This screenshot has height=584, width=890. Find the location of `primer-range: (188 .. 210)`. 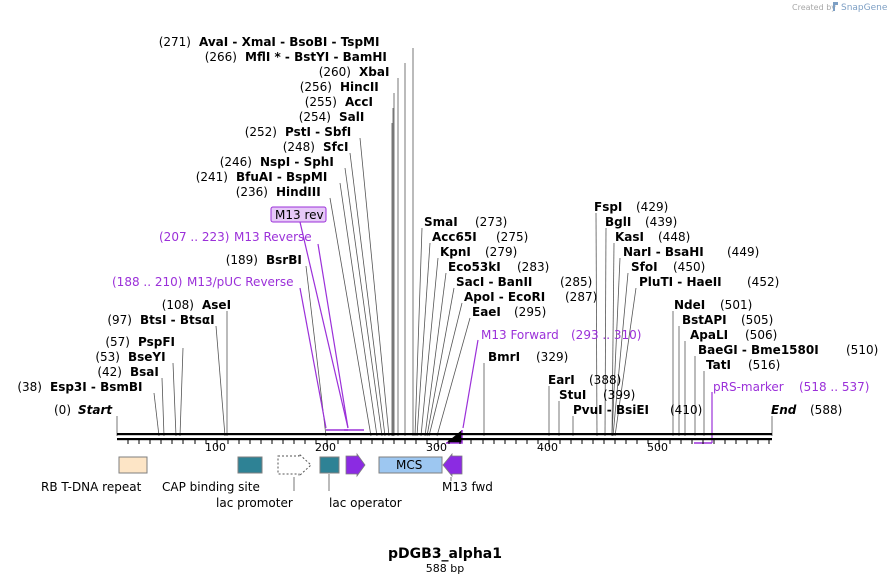

primer-range: (188 .. 210) is located at coordinates (147, 282).